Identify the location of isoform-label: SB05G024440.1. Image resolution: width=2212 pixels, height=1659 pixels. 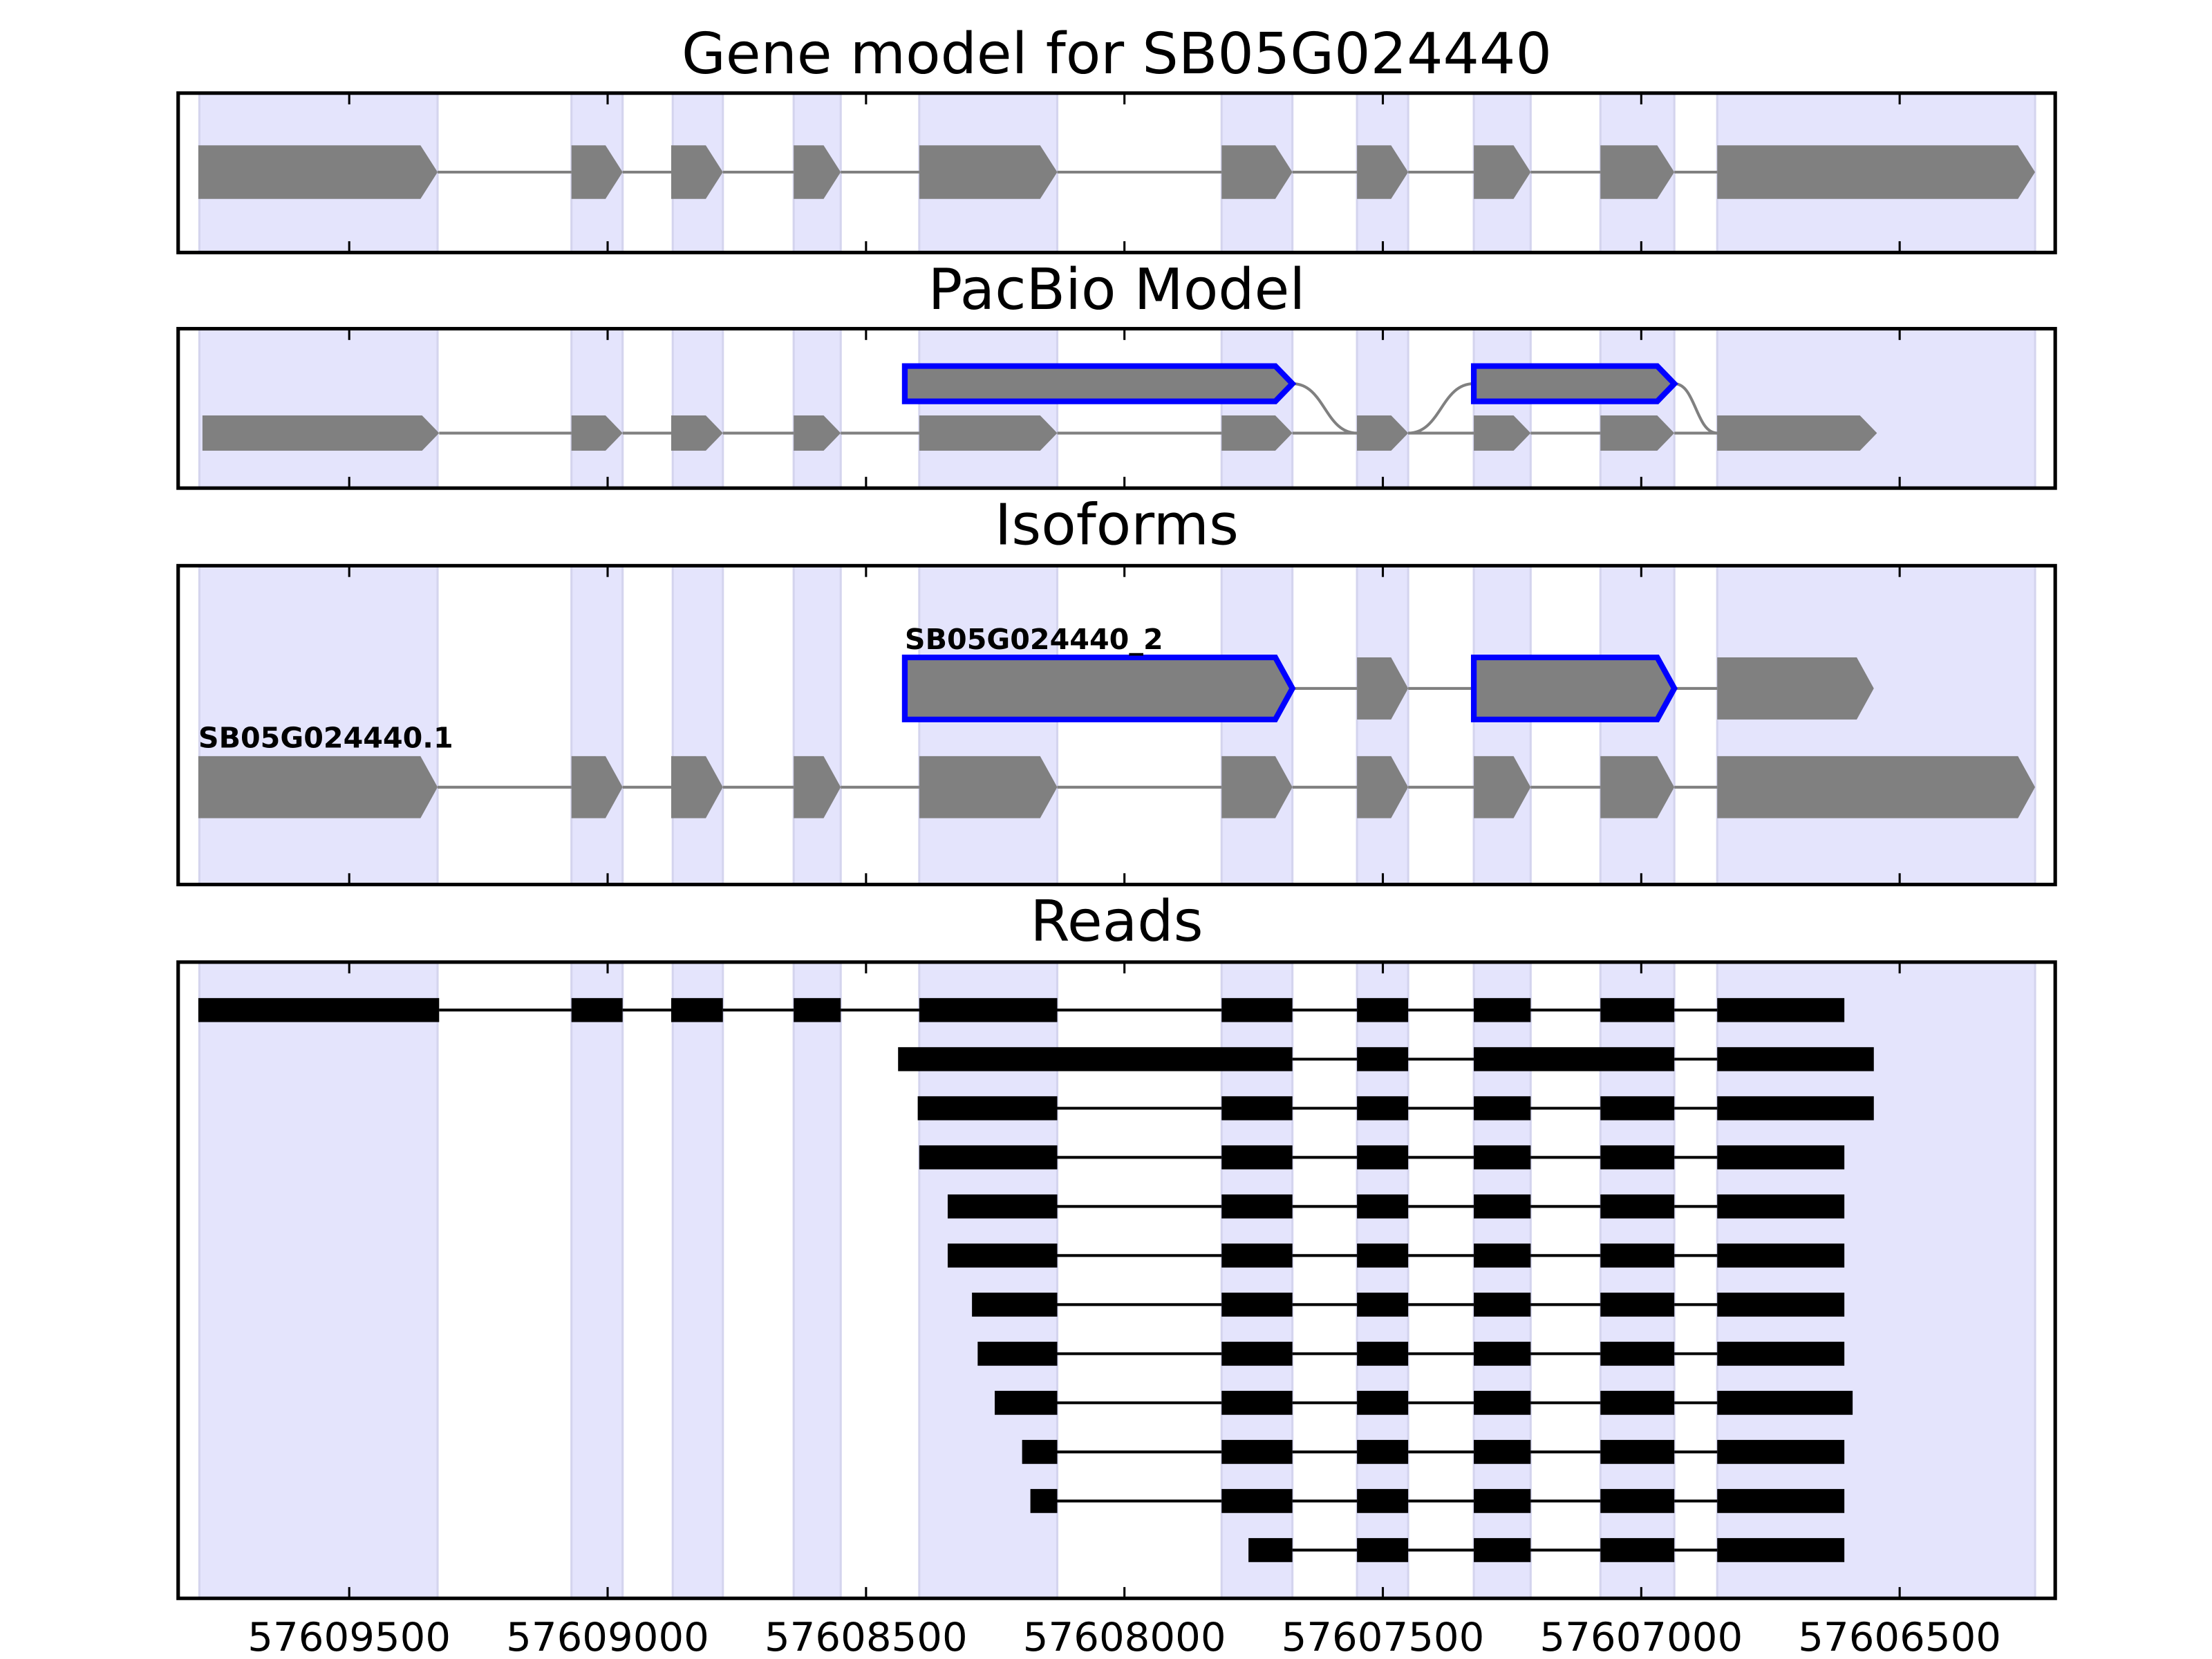
(325, 739).